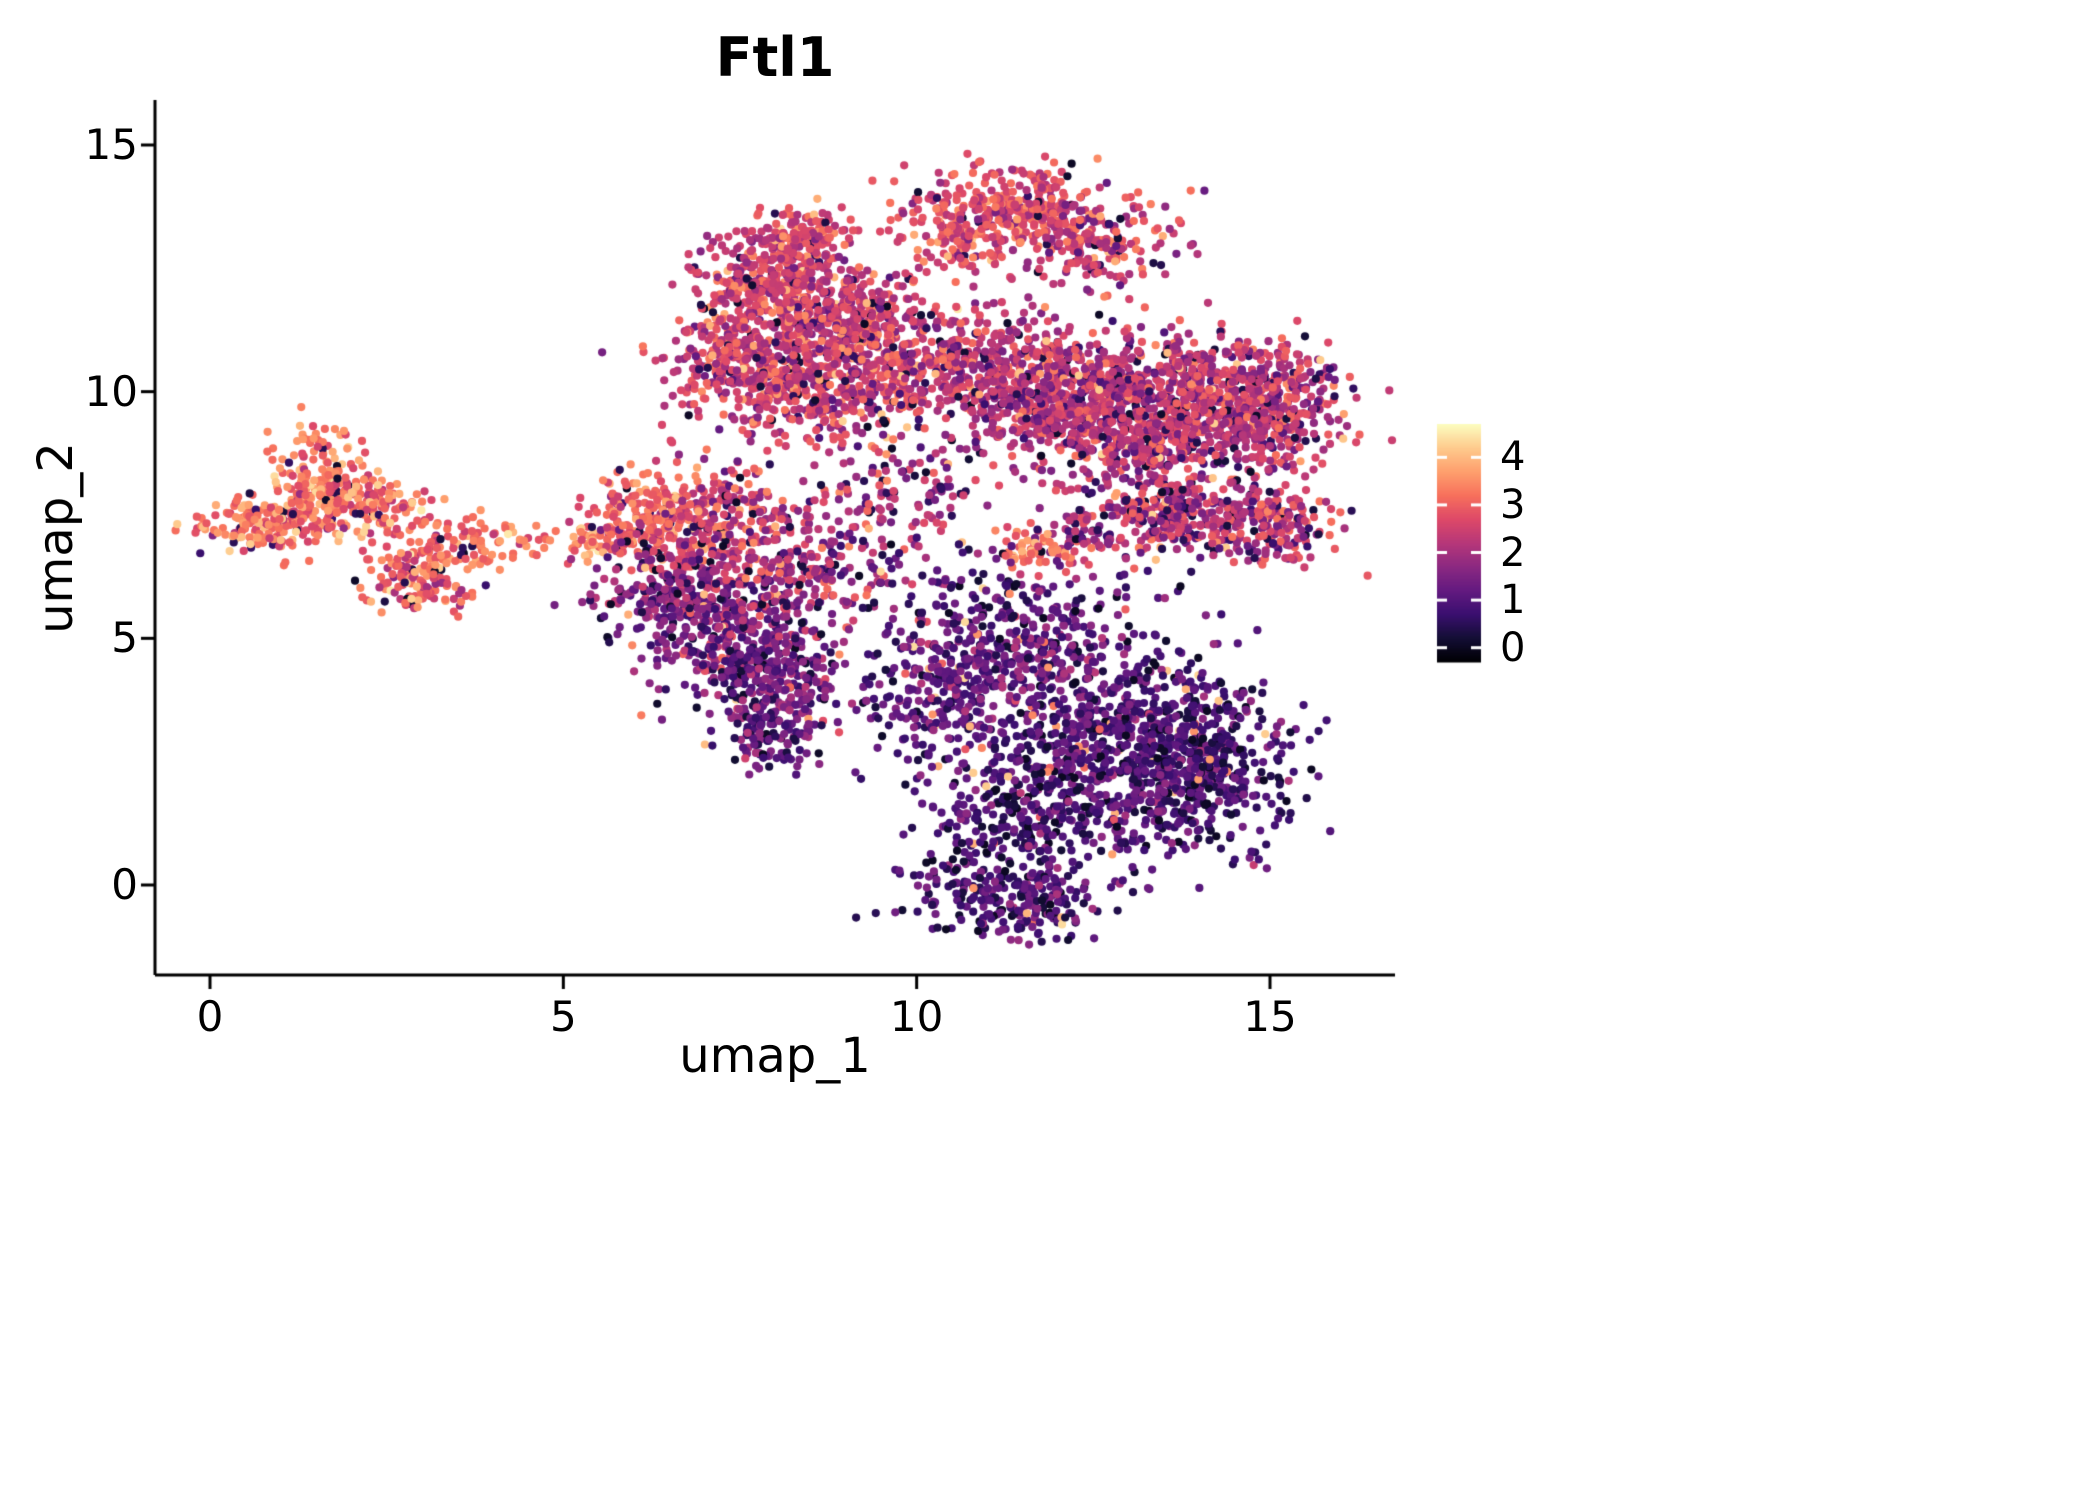 The width and height of the screenshot is (2100, 1500). Describe the element at coordinates (56, 538) in the screenshot. I see `y-axis-label: umap_2` at that location.